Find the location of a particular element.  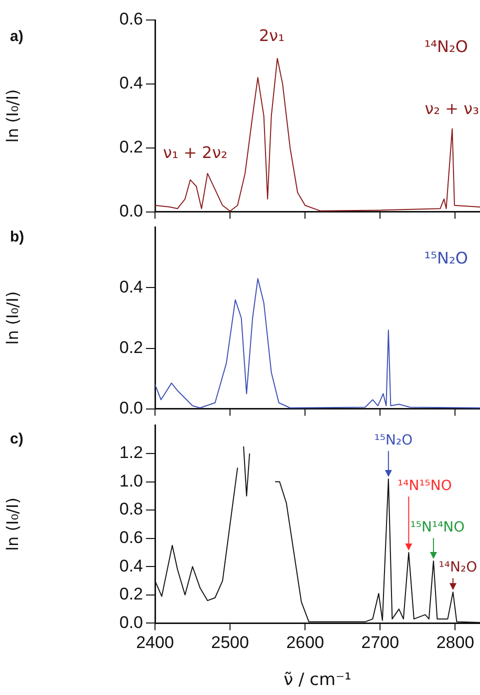

text: a) is located at coordinates (17, 37).